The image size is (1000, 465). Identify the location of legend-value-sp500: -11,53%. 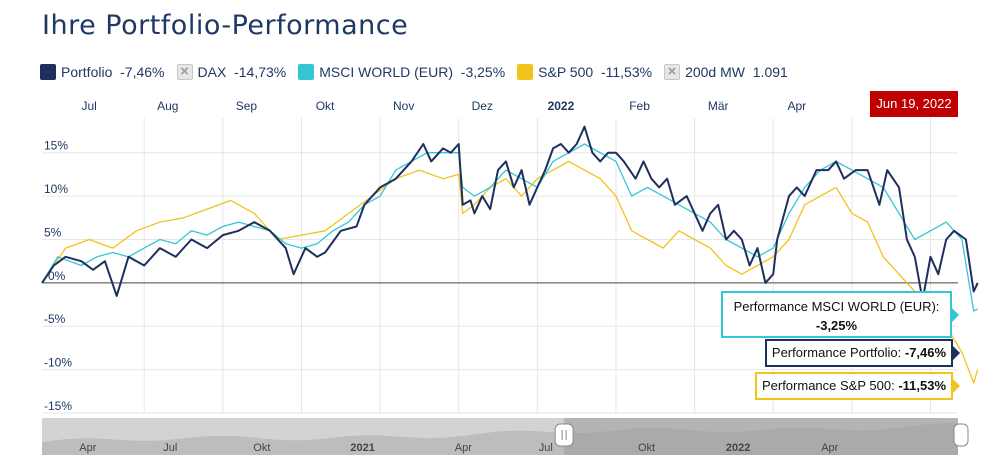
(626, 72).